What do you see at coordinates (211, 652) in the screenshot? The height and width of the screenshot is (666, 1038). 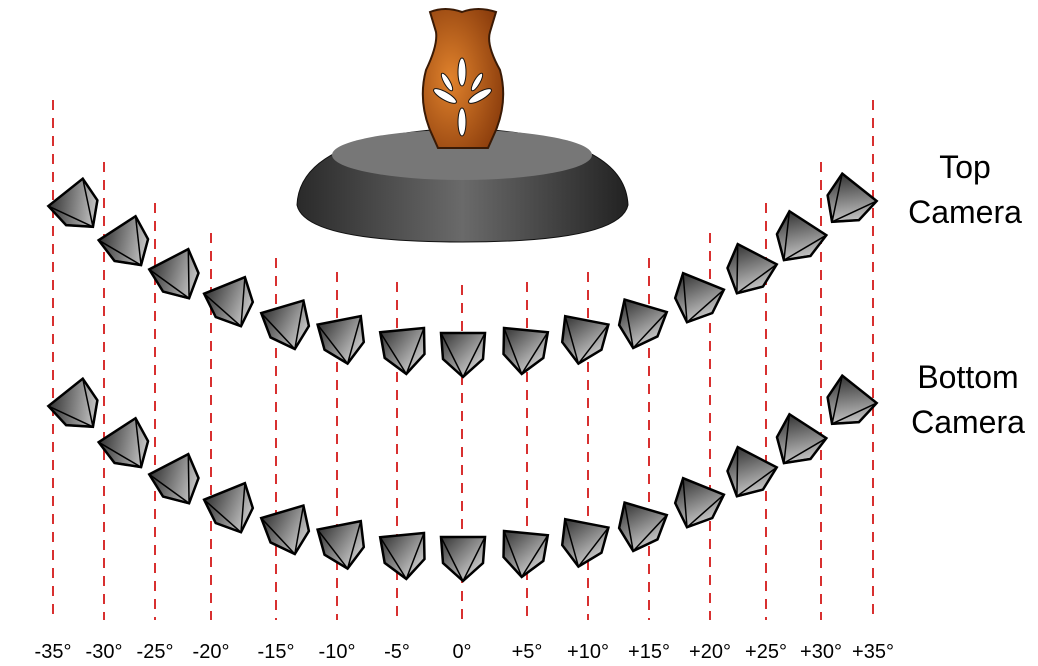 I see `angle-label: -20°` at bounding box center [211, 652].